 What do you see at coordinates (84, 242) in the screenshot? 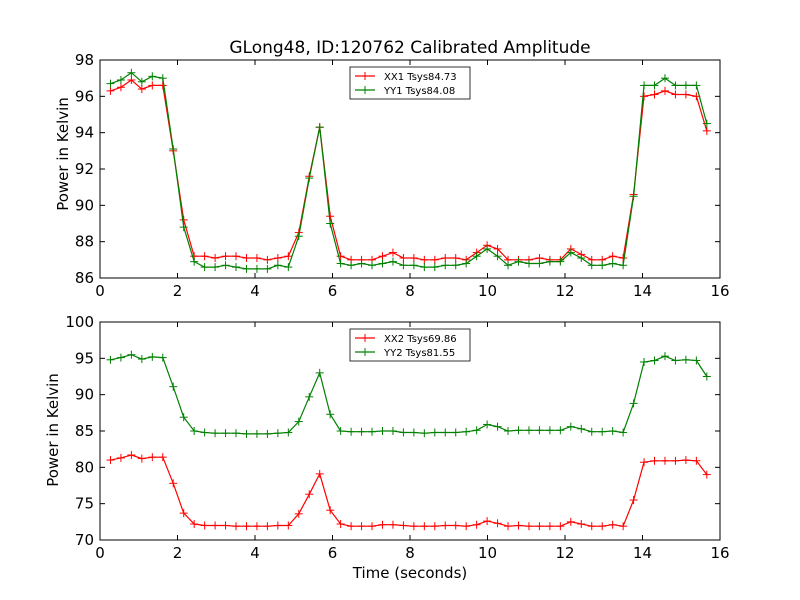
I see `y-tick-label: 88` at bounding box center [84, 242].